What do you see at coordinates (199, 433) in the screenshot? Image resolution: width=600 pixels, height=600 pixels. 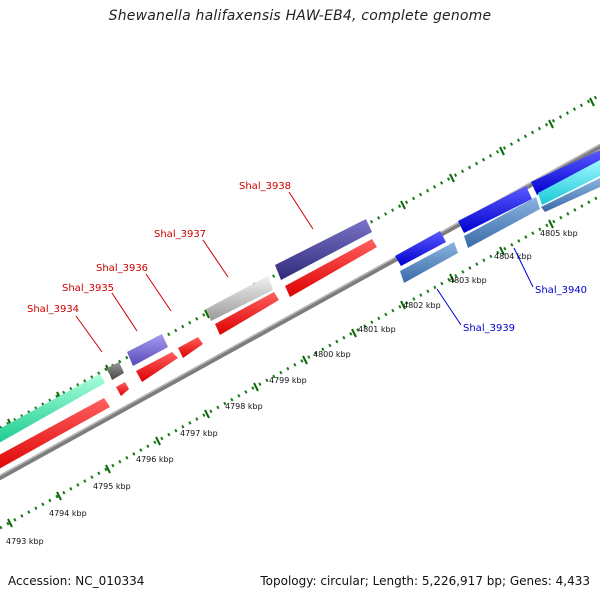 I see `scale-label: 4797 kbp` at bounding box center [199, 433].